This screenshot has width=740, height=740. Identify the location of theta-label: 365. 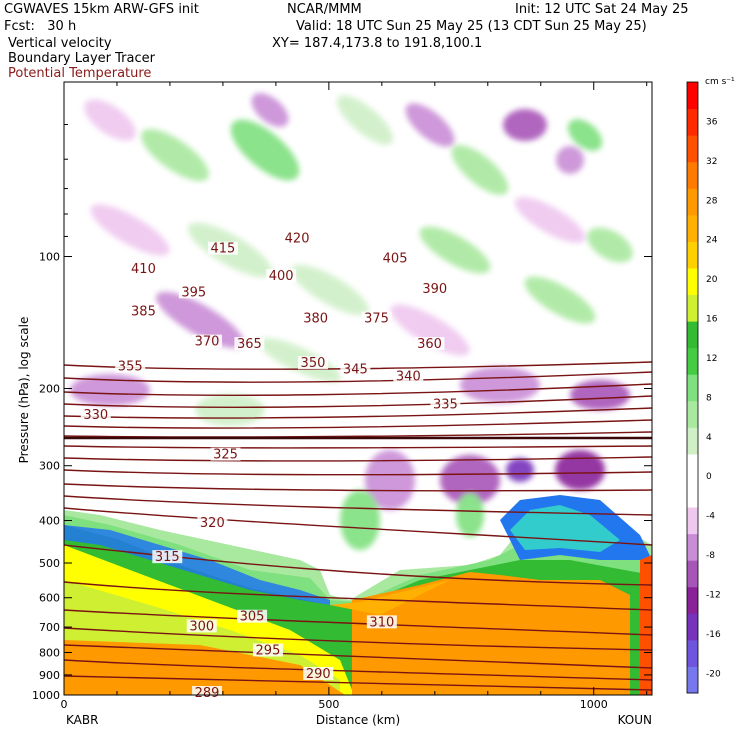
(249, 344).